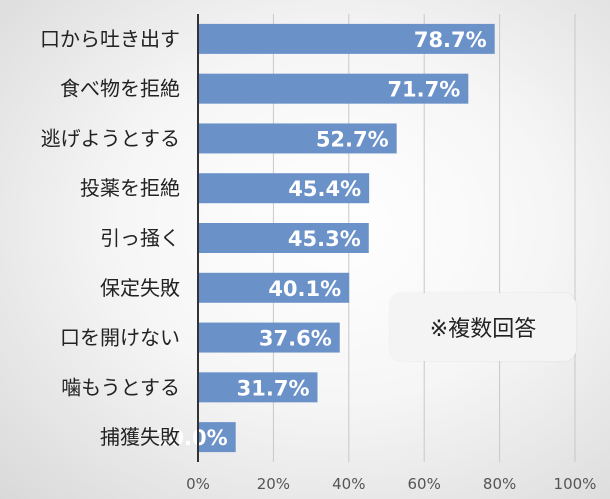  What do you see at coordinates (450, 40) in the screenshot?
I see `bar-value-label: 78.7%` at bounding box center [450, 40].